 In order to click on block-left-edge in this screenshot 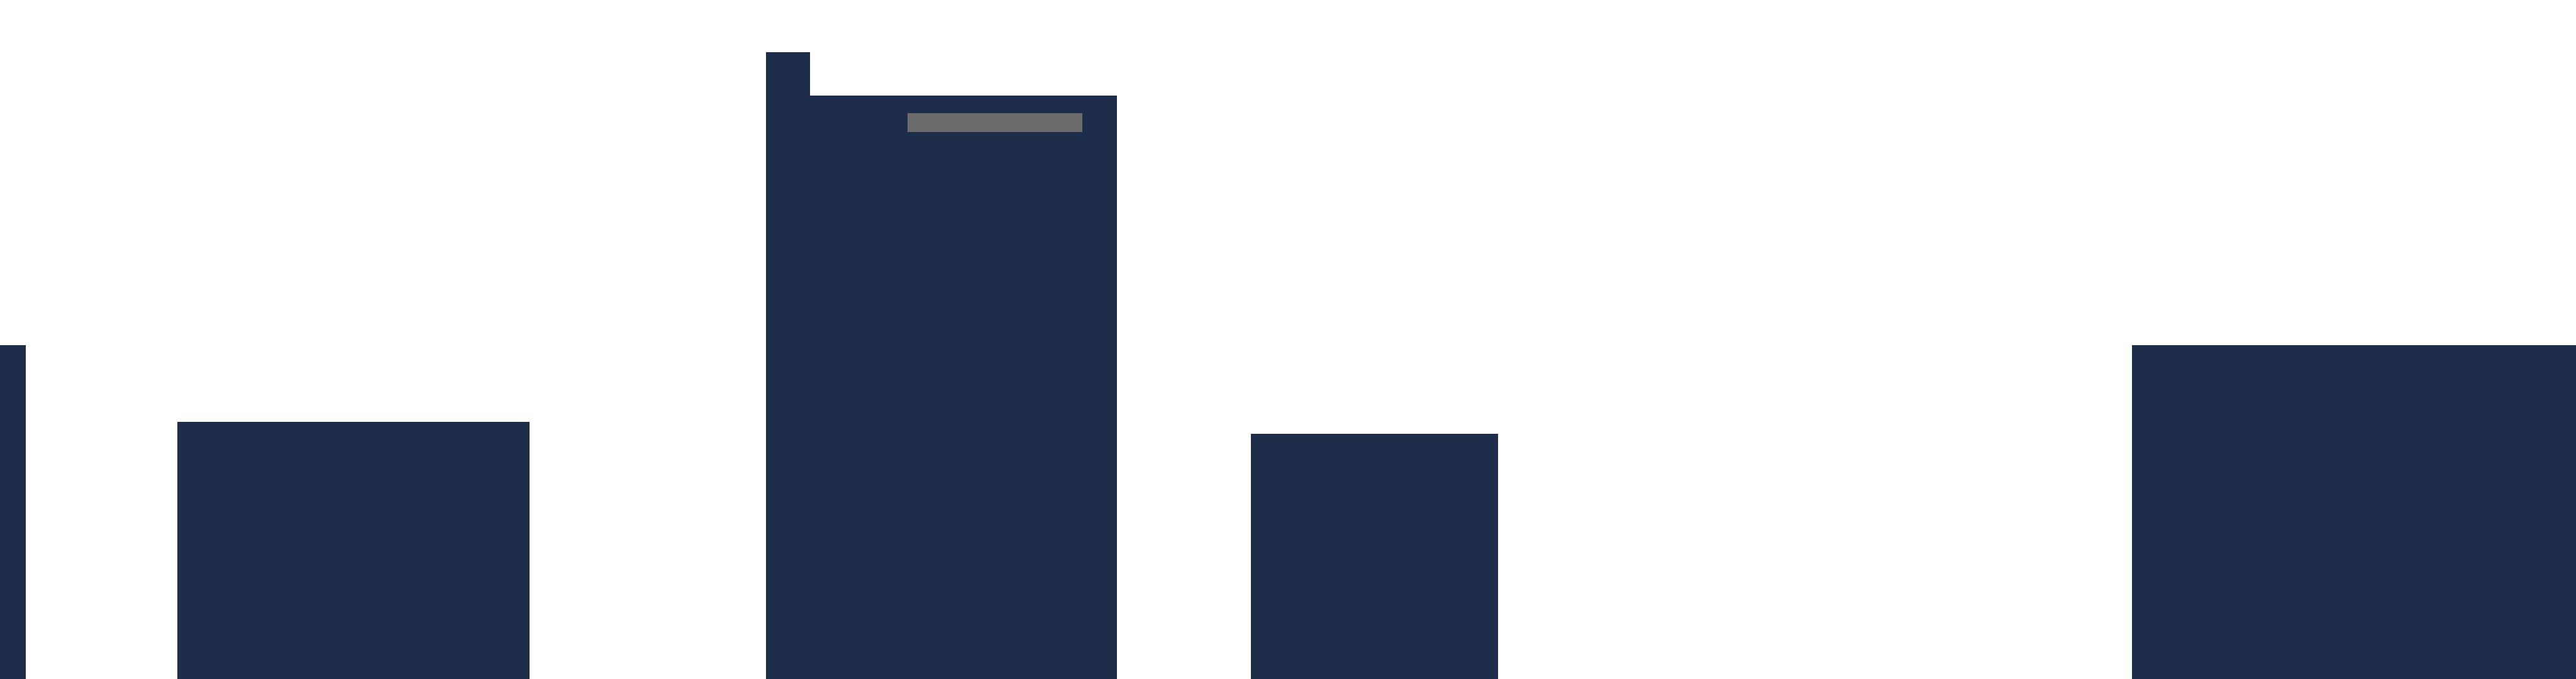, I will do `click(13, 512)`.